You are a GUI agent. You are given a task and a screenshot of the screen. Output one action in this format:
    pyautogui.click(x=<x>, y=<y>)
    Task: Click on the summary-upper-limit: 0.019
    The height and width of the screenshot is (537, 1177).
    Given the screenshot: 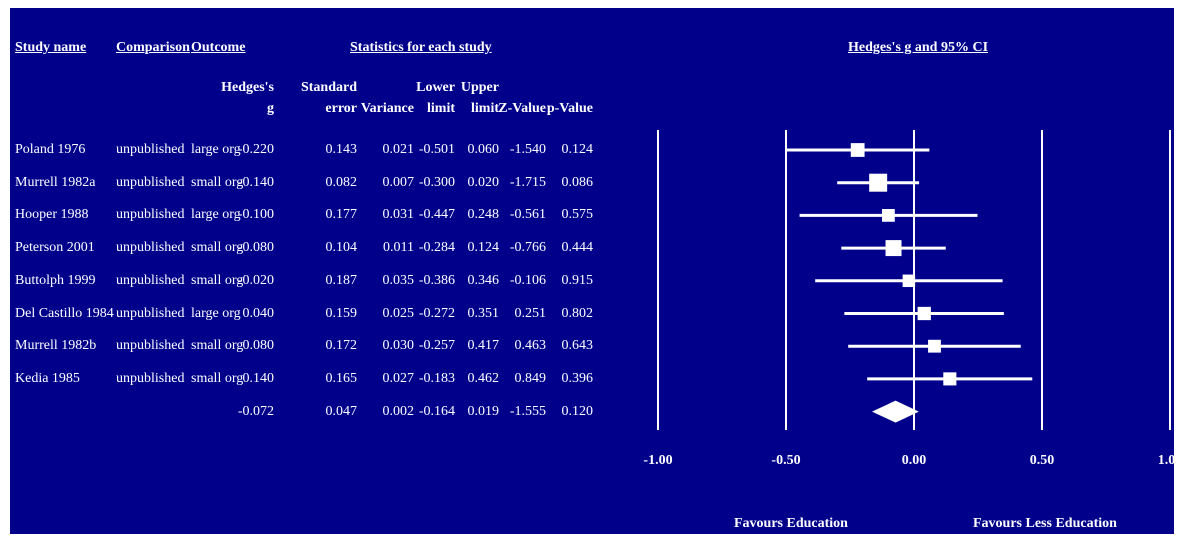 What is the action you would take?
    pyautogui.click(x=483, y=411)
    